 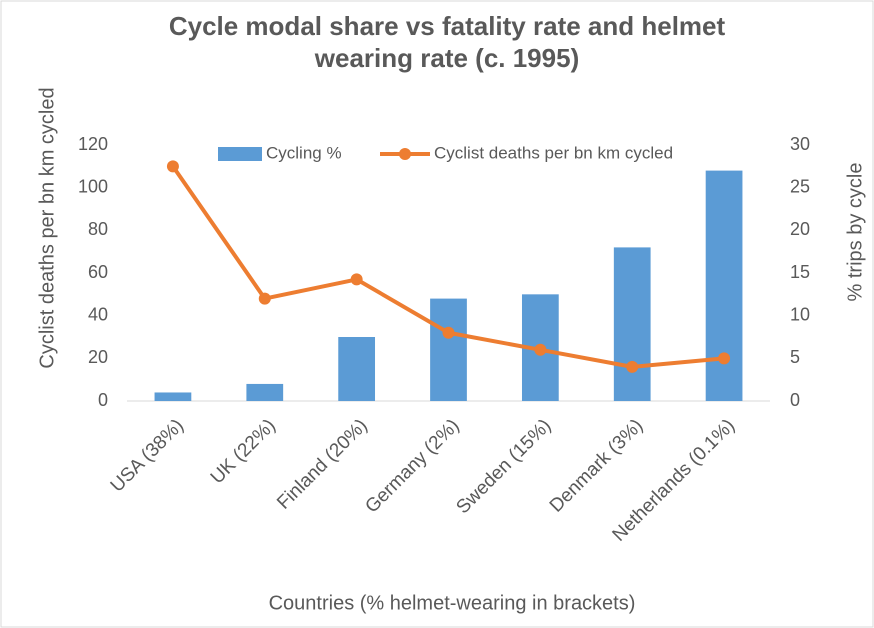 What do you see at coordinates (795, 400) in the screenshot?
I see `y2-tick-label: 0` at bounding box center [795, 400].